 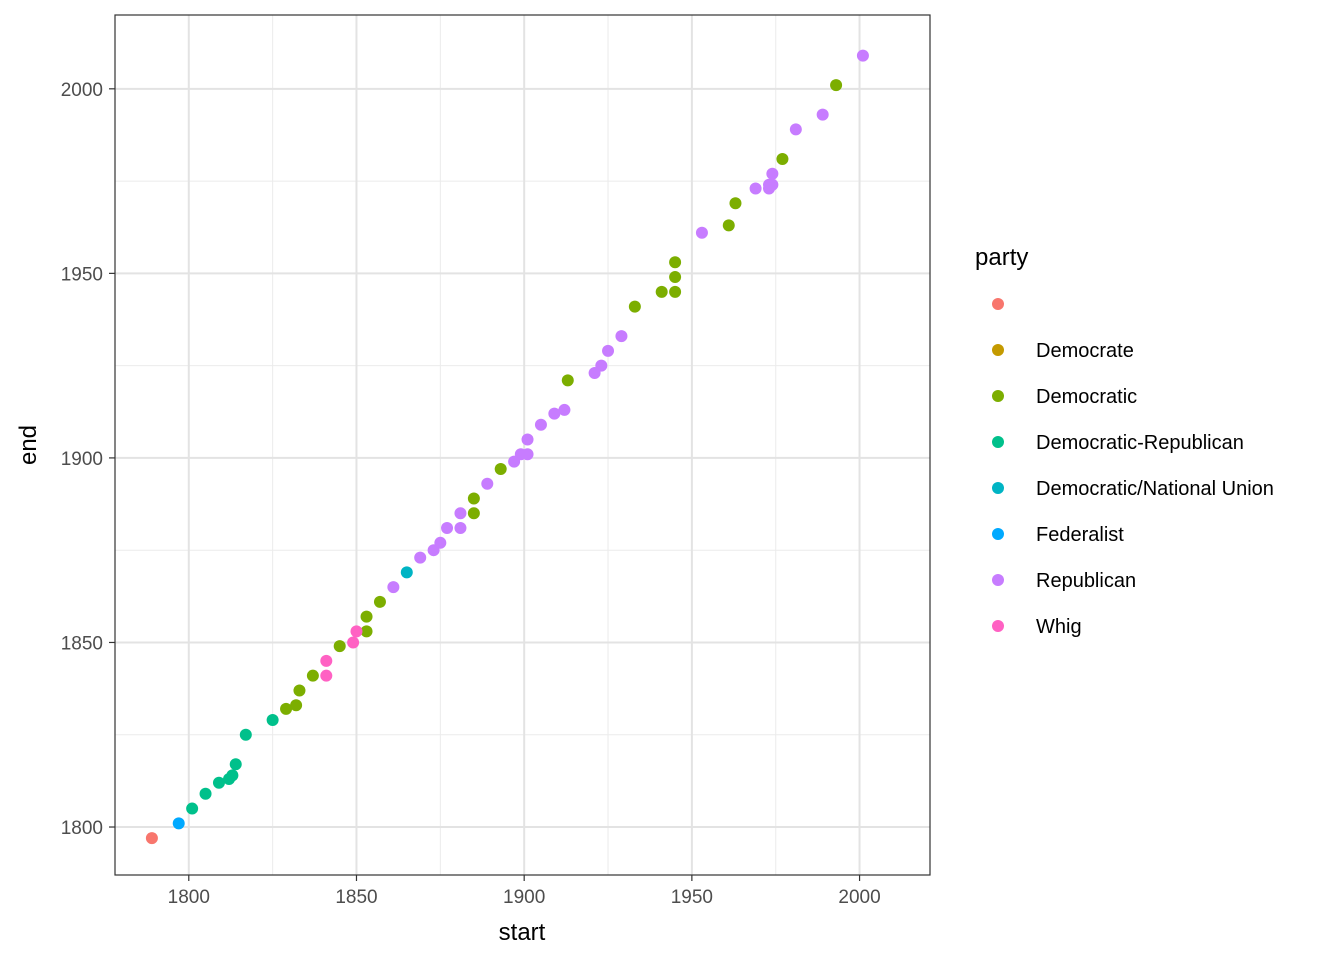 I want to click on y-axis-title: end, so click(x=28, y=445).